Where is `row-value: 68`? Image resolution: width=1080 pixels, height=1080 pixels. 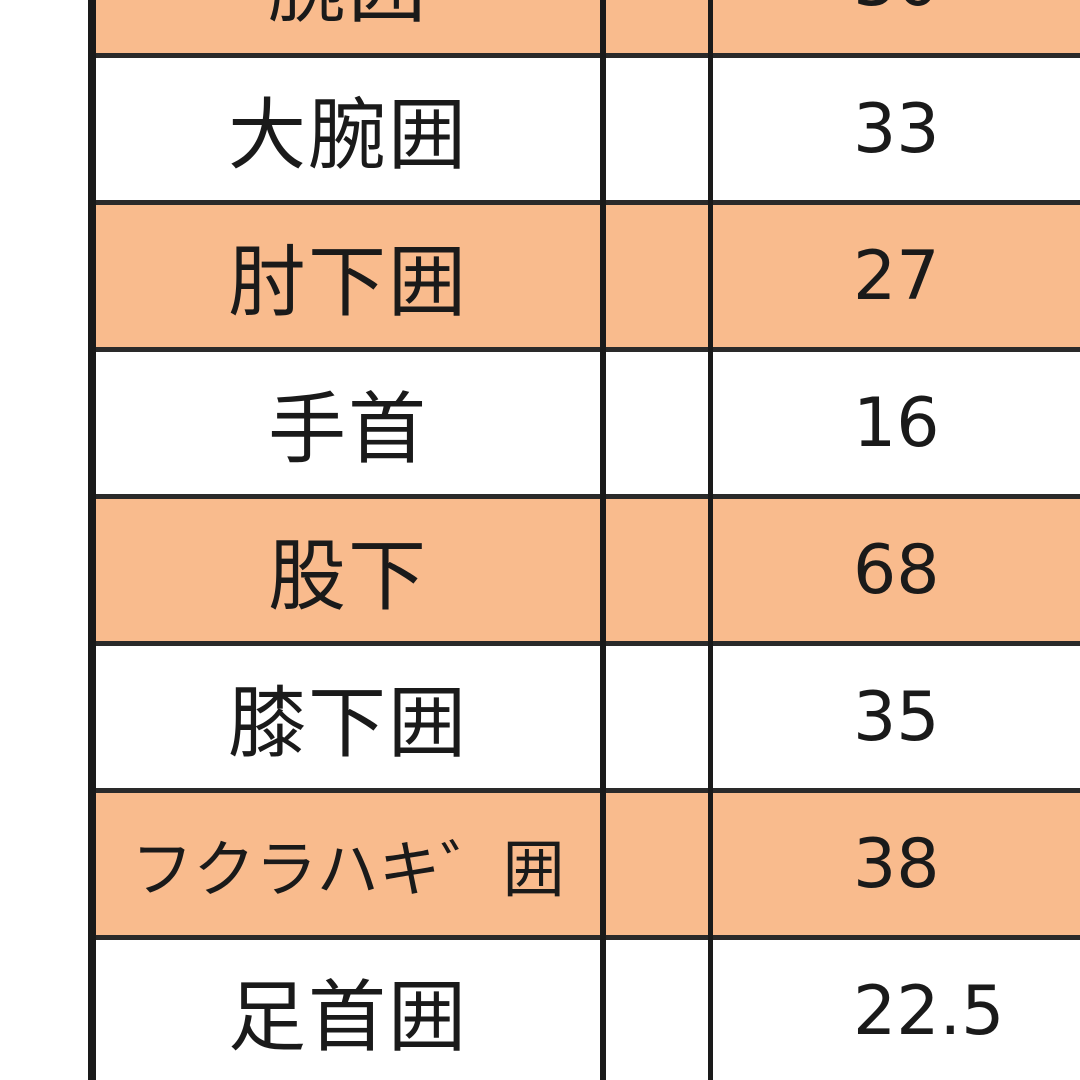
row-value: 68 is located at coordinates (896, 572).